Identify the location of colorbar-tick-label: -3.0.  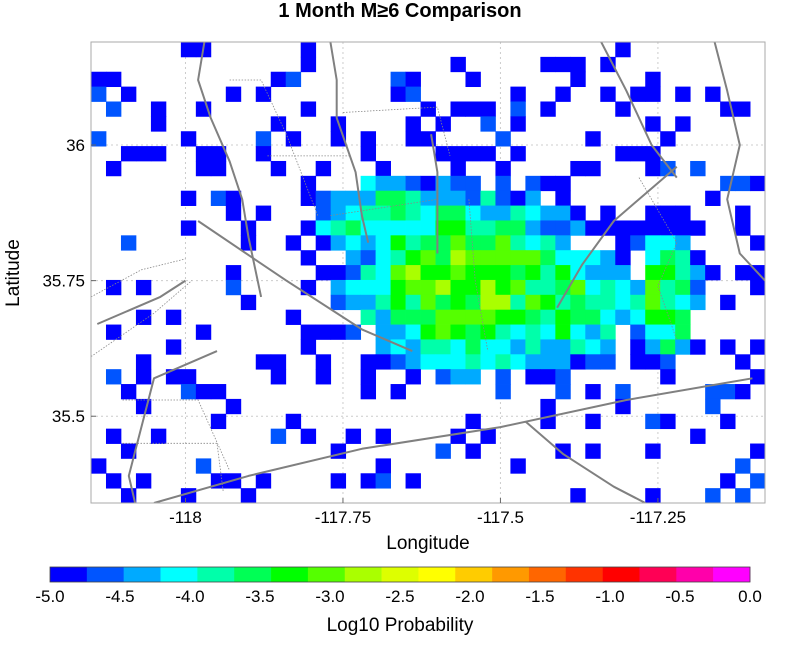
(329, 596).